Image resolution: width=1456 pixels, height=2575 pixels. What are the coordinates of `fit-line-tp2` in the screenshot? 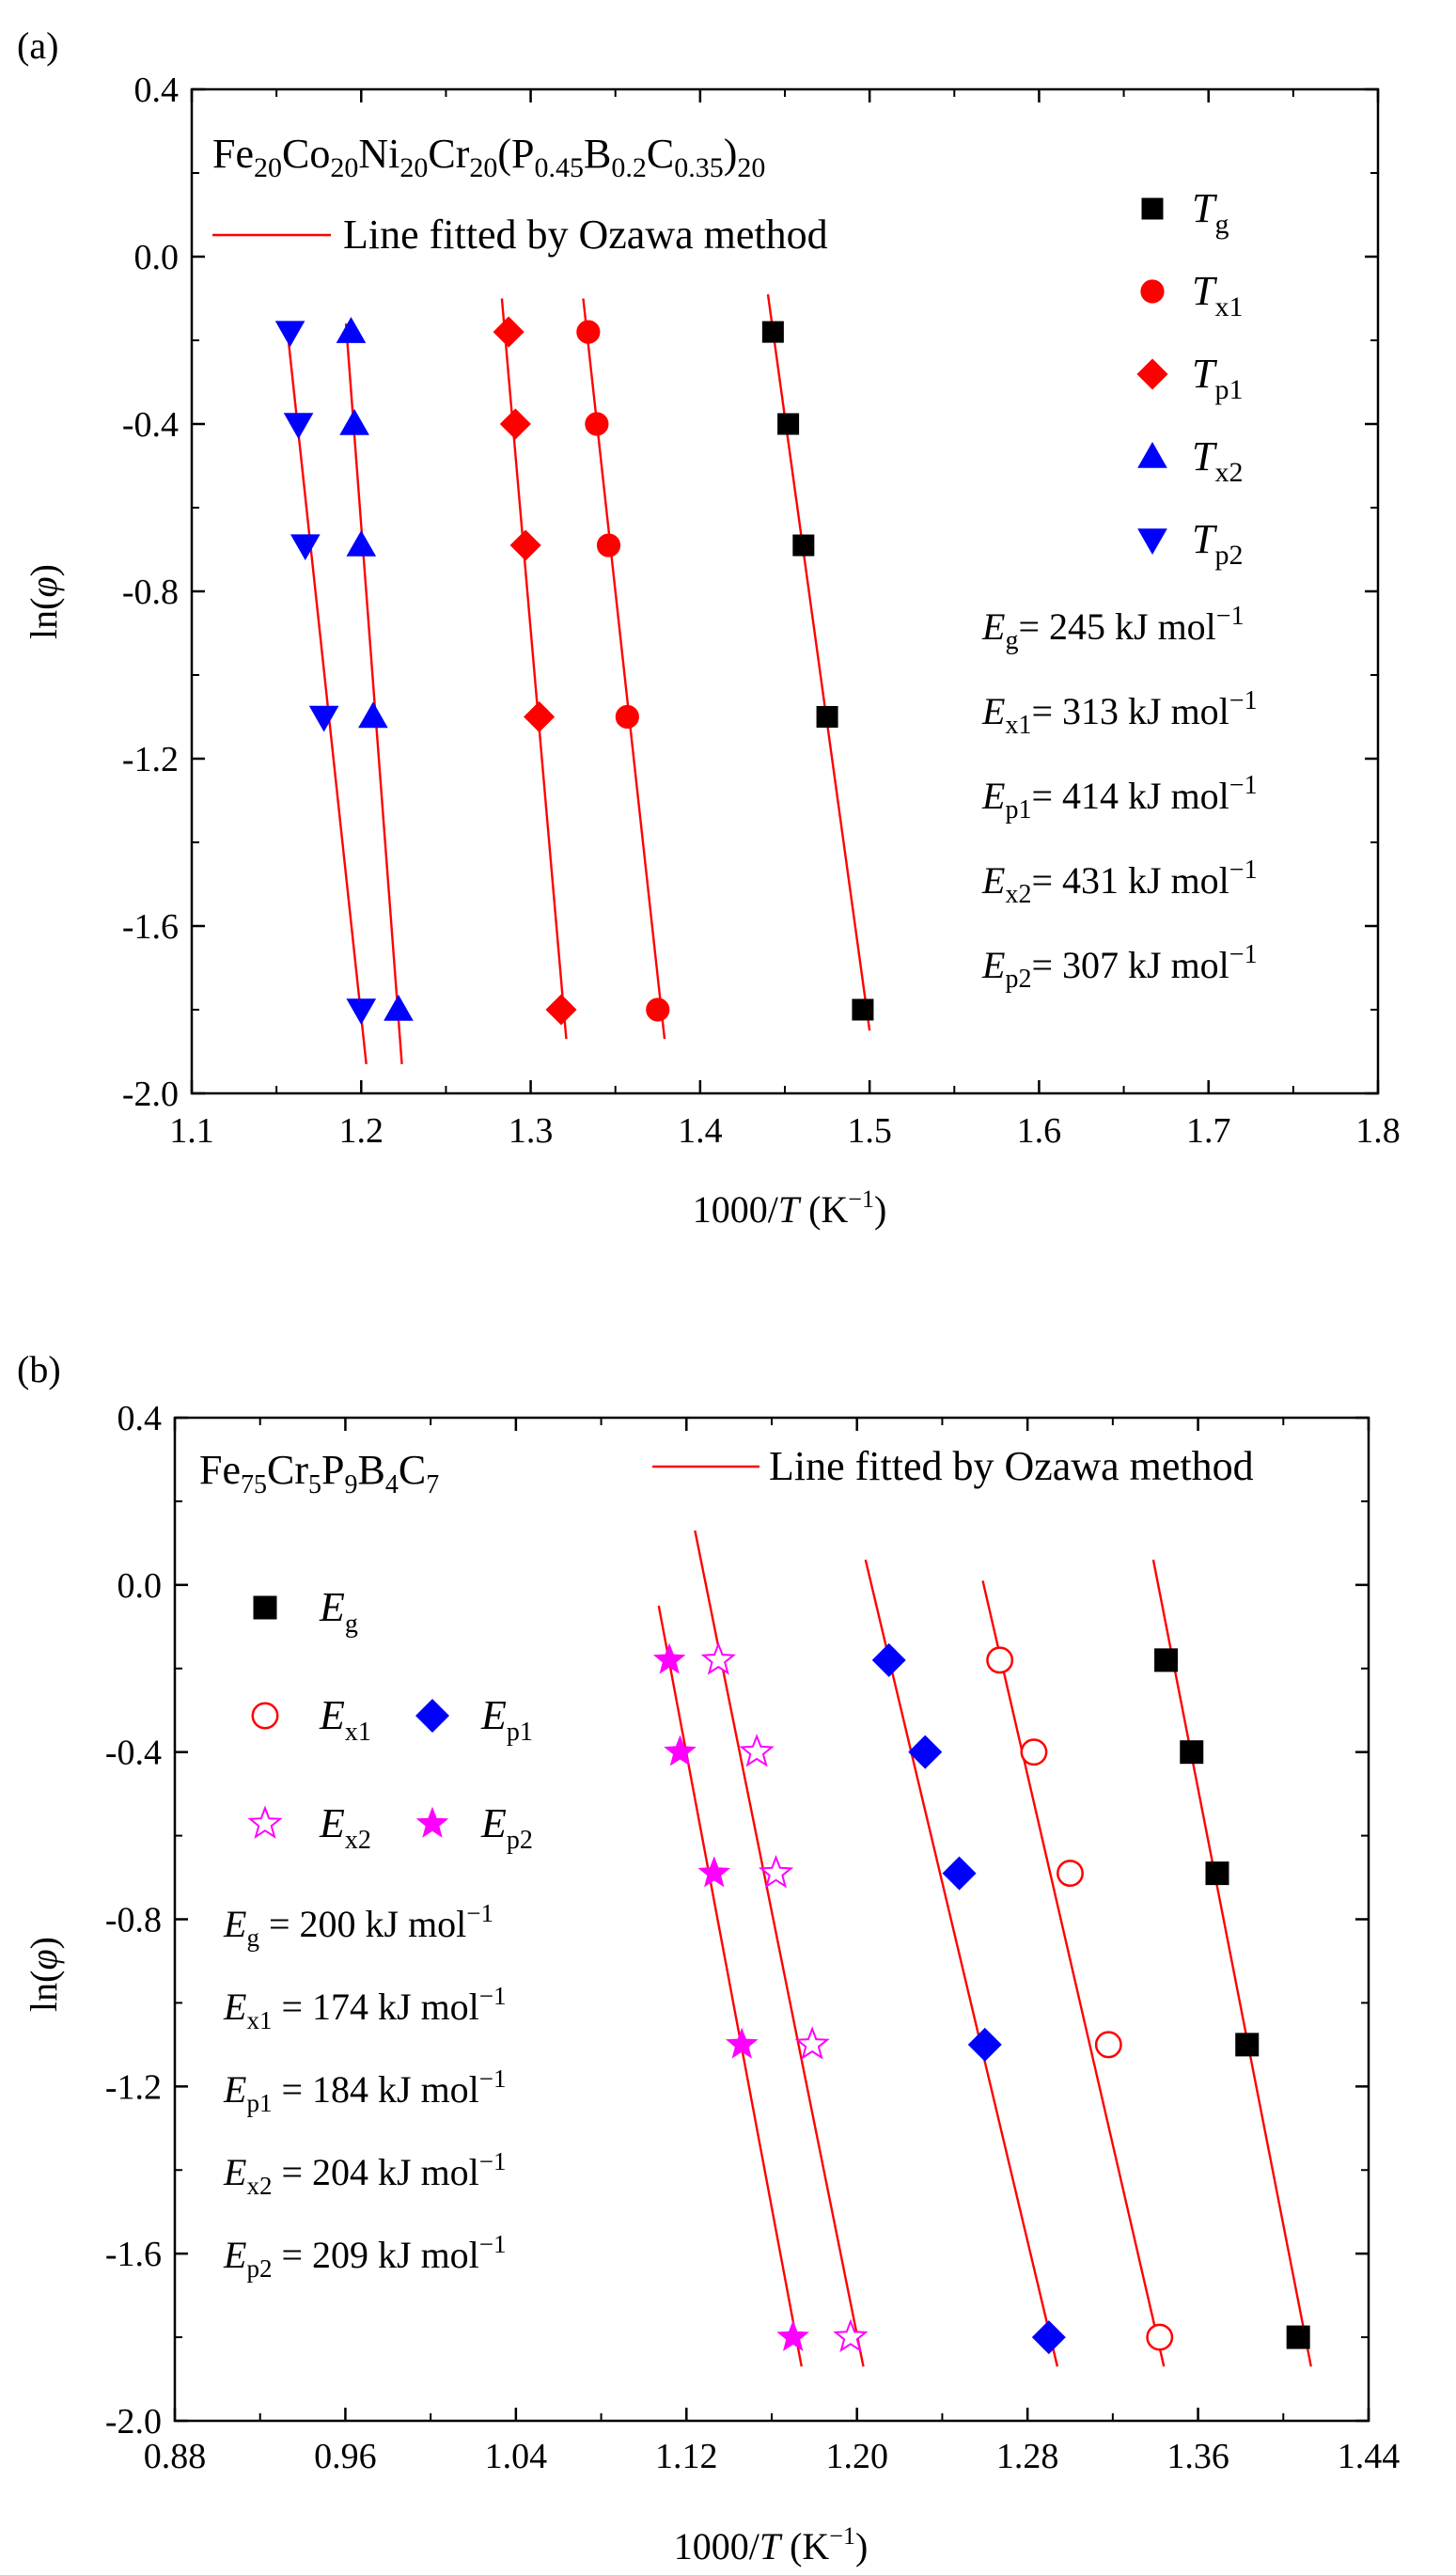 It's located at (326, 693).